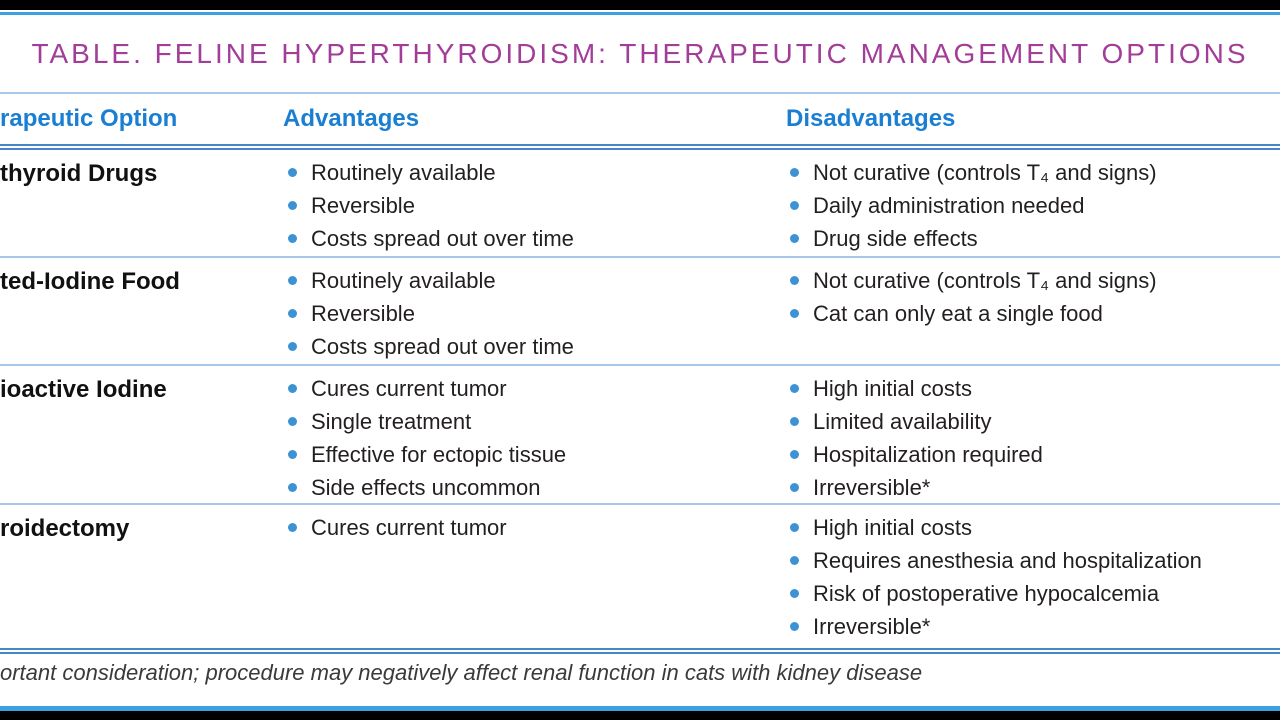  I want to click on disadvantage-text: Daily administration needed, so click(949, 205).